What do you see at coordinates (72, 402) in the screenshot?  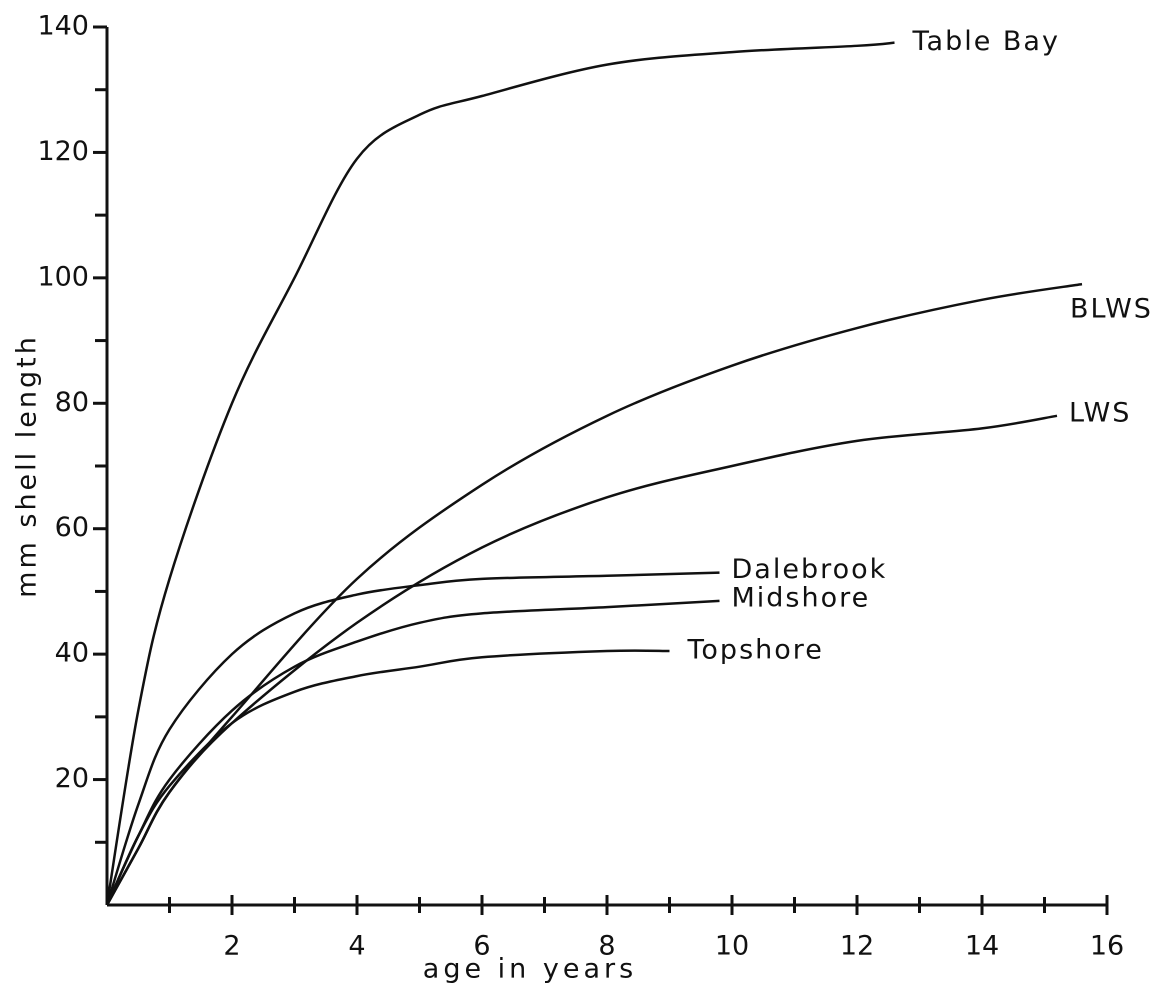 I see `y-tick-label: 80` at bounding box center [72, 402].